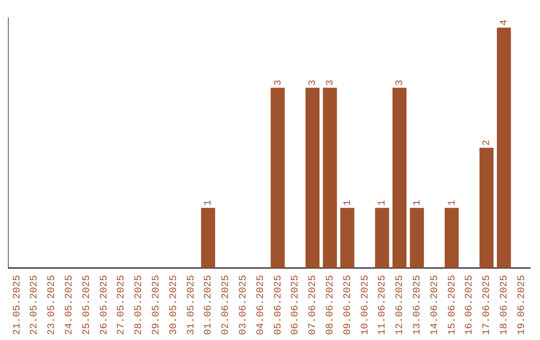 Image resolution: width=540 pixels, height=340 pixels. Describe the element at coordinates (505, 305) in the screenshot. I see `x-tick-label: 18.06.2025` at that location.